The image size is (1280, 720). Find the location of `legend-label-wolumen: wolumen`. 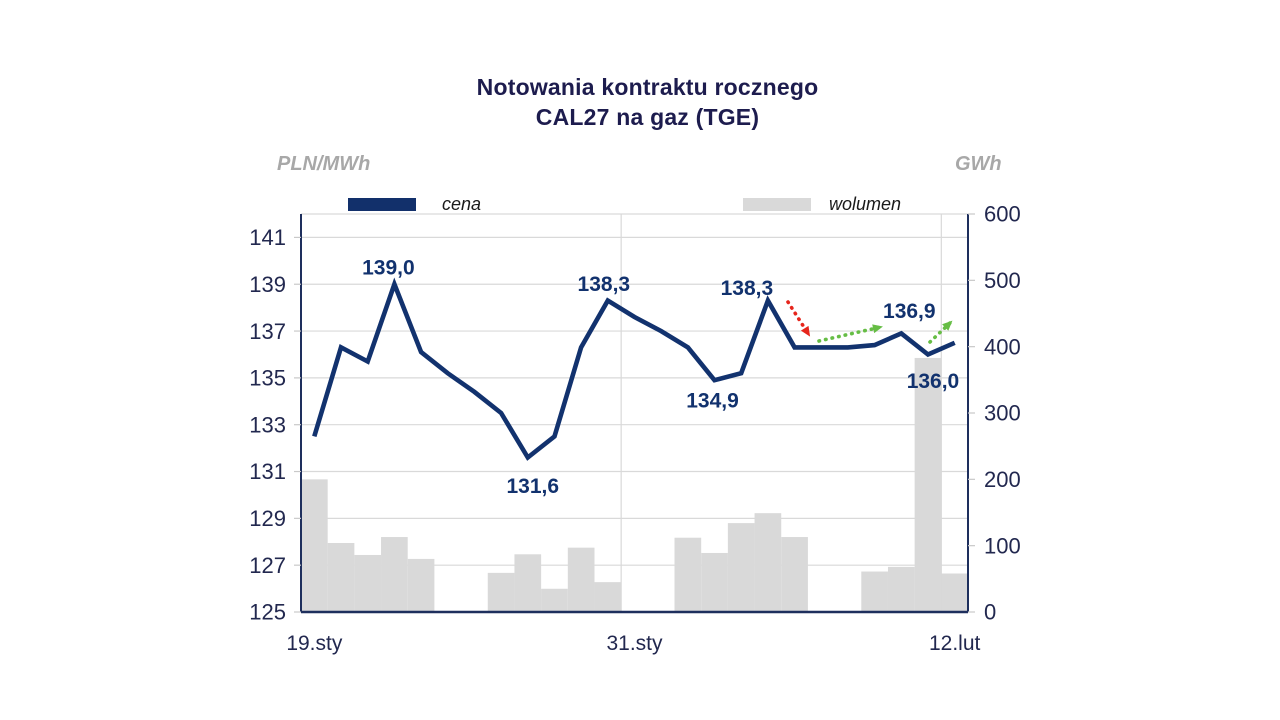

legend-label-wolumen: wolumen is located at coordinates (865, 204).